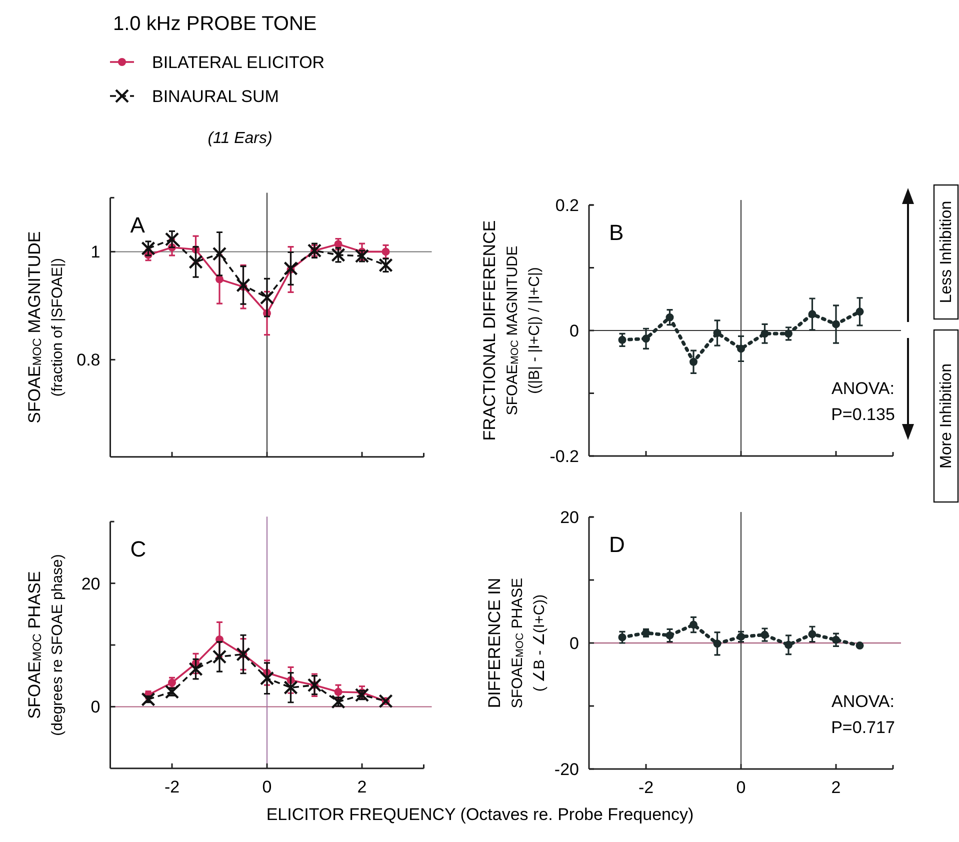 Image resolution: width=959 pixels, height=842 pixels. Describe the element at coordinates (617, 544) in the screenshot. I see `text: D` at that location.